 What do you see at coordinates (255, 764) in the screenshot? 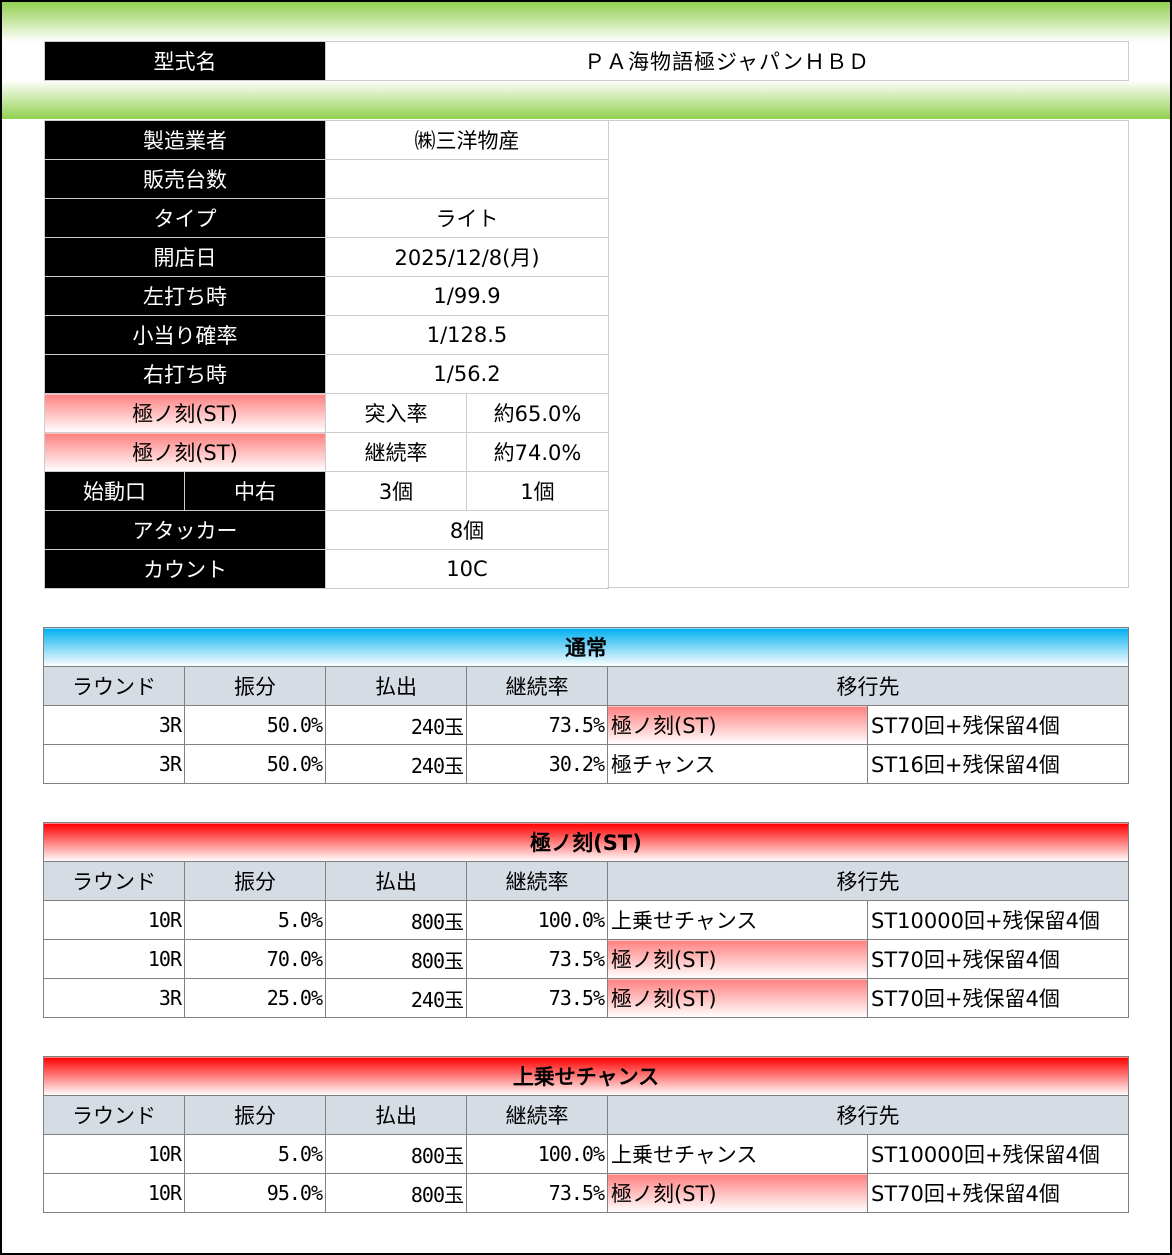
I see `table-cell: 50.0%` at bounding box center [255, 764].